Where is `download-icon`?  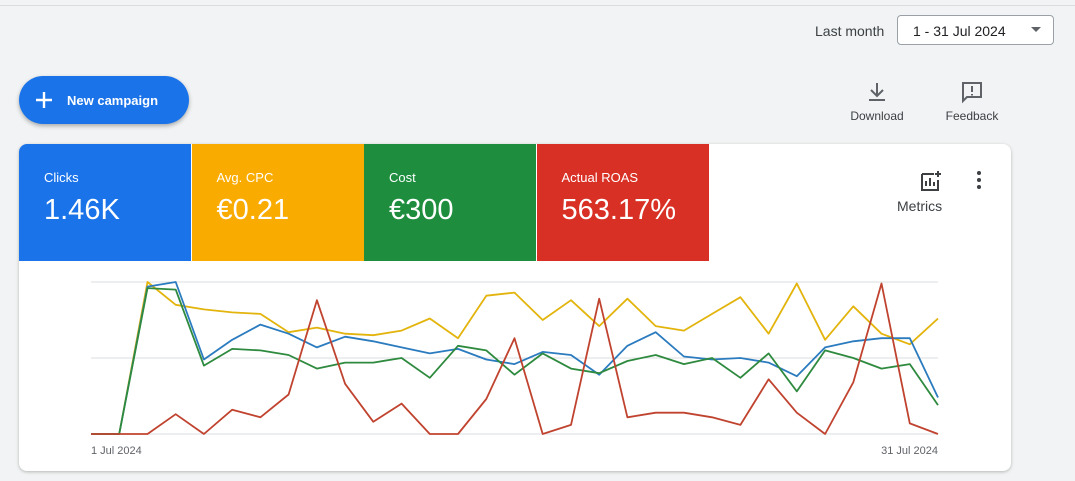
download-icon is located at coordinates (877, 92).